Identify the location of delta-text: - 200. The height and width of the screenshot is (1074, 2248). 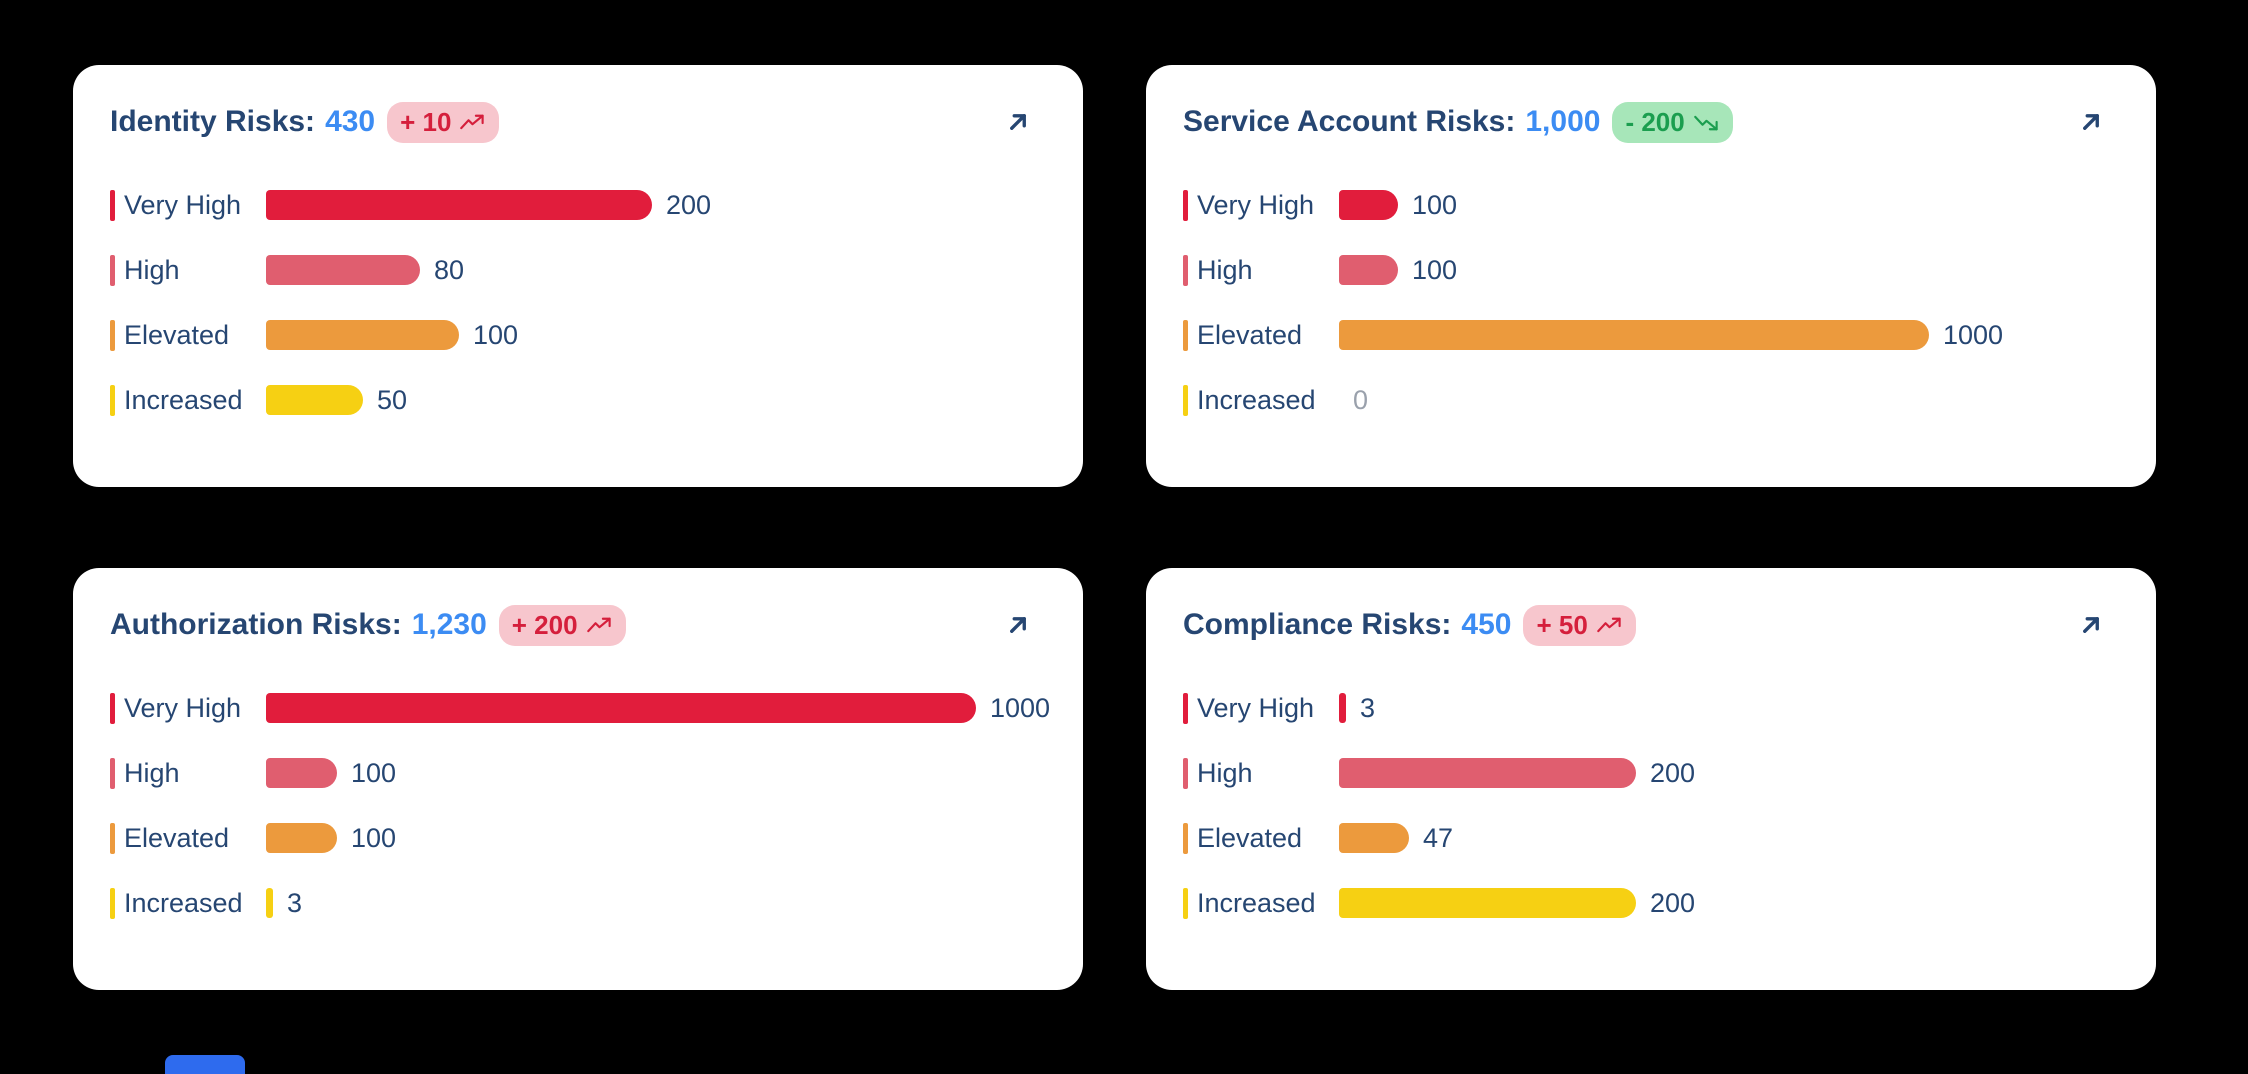
(1655, 121).